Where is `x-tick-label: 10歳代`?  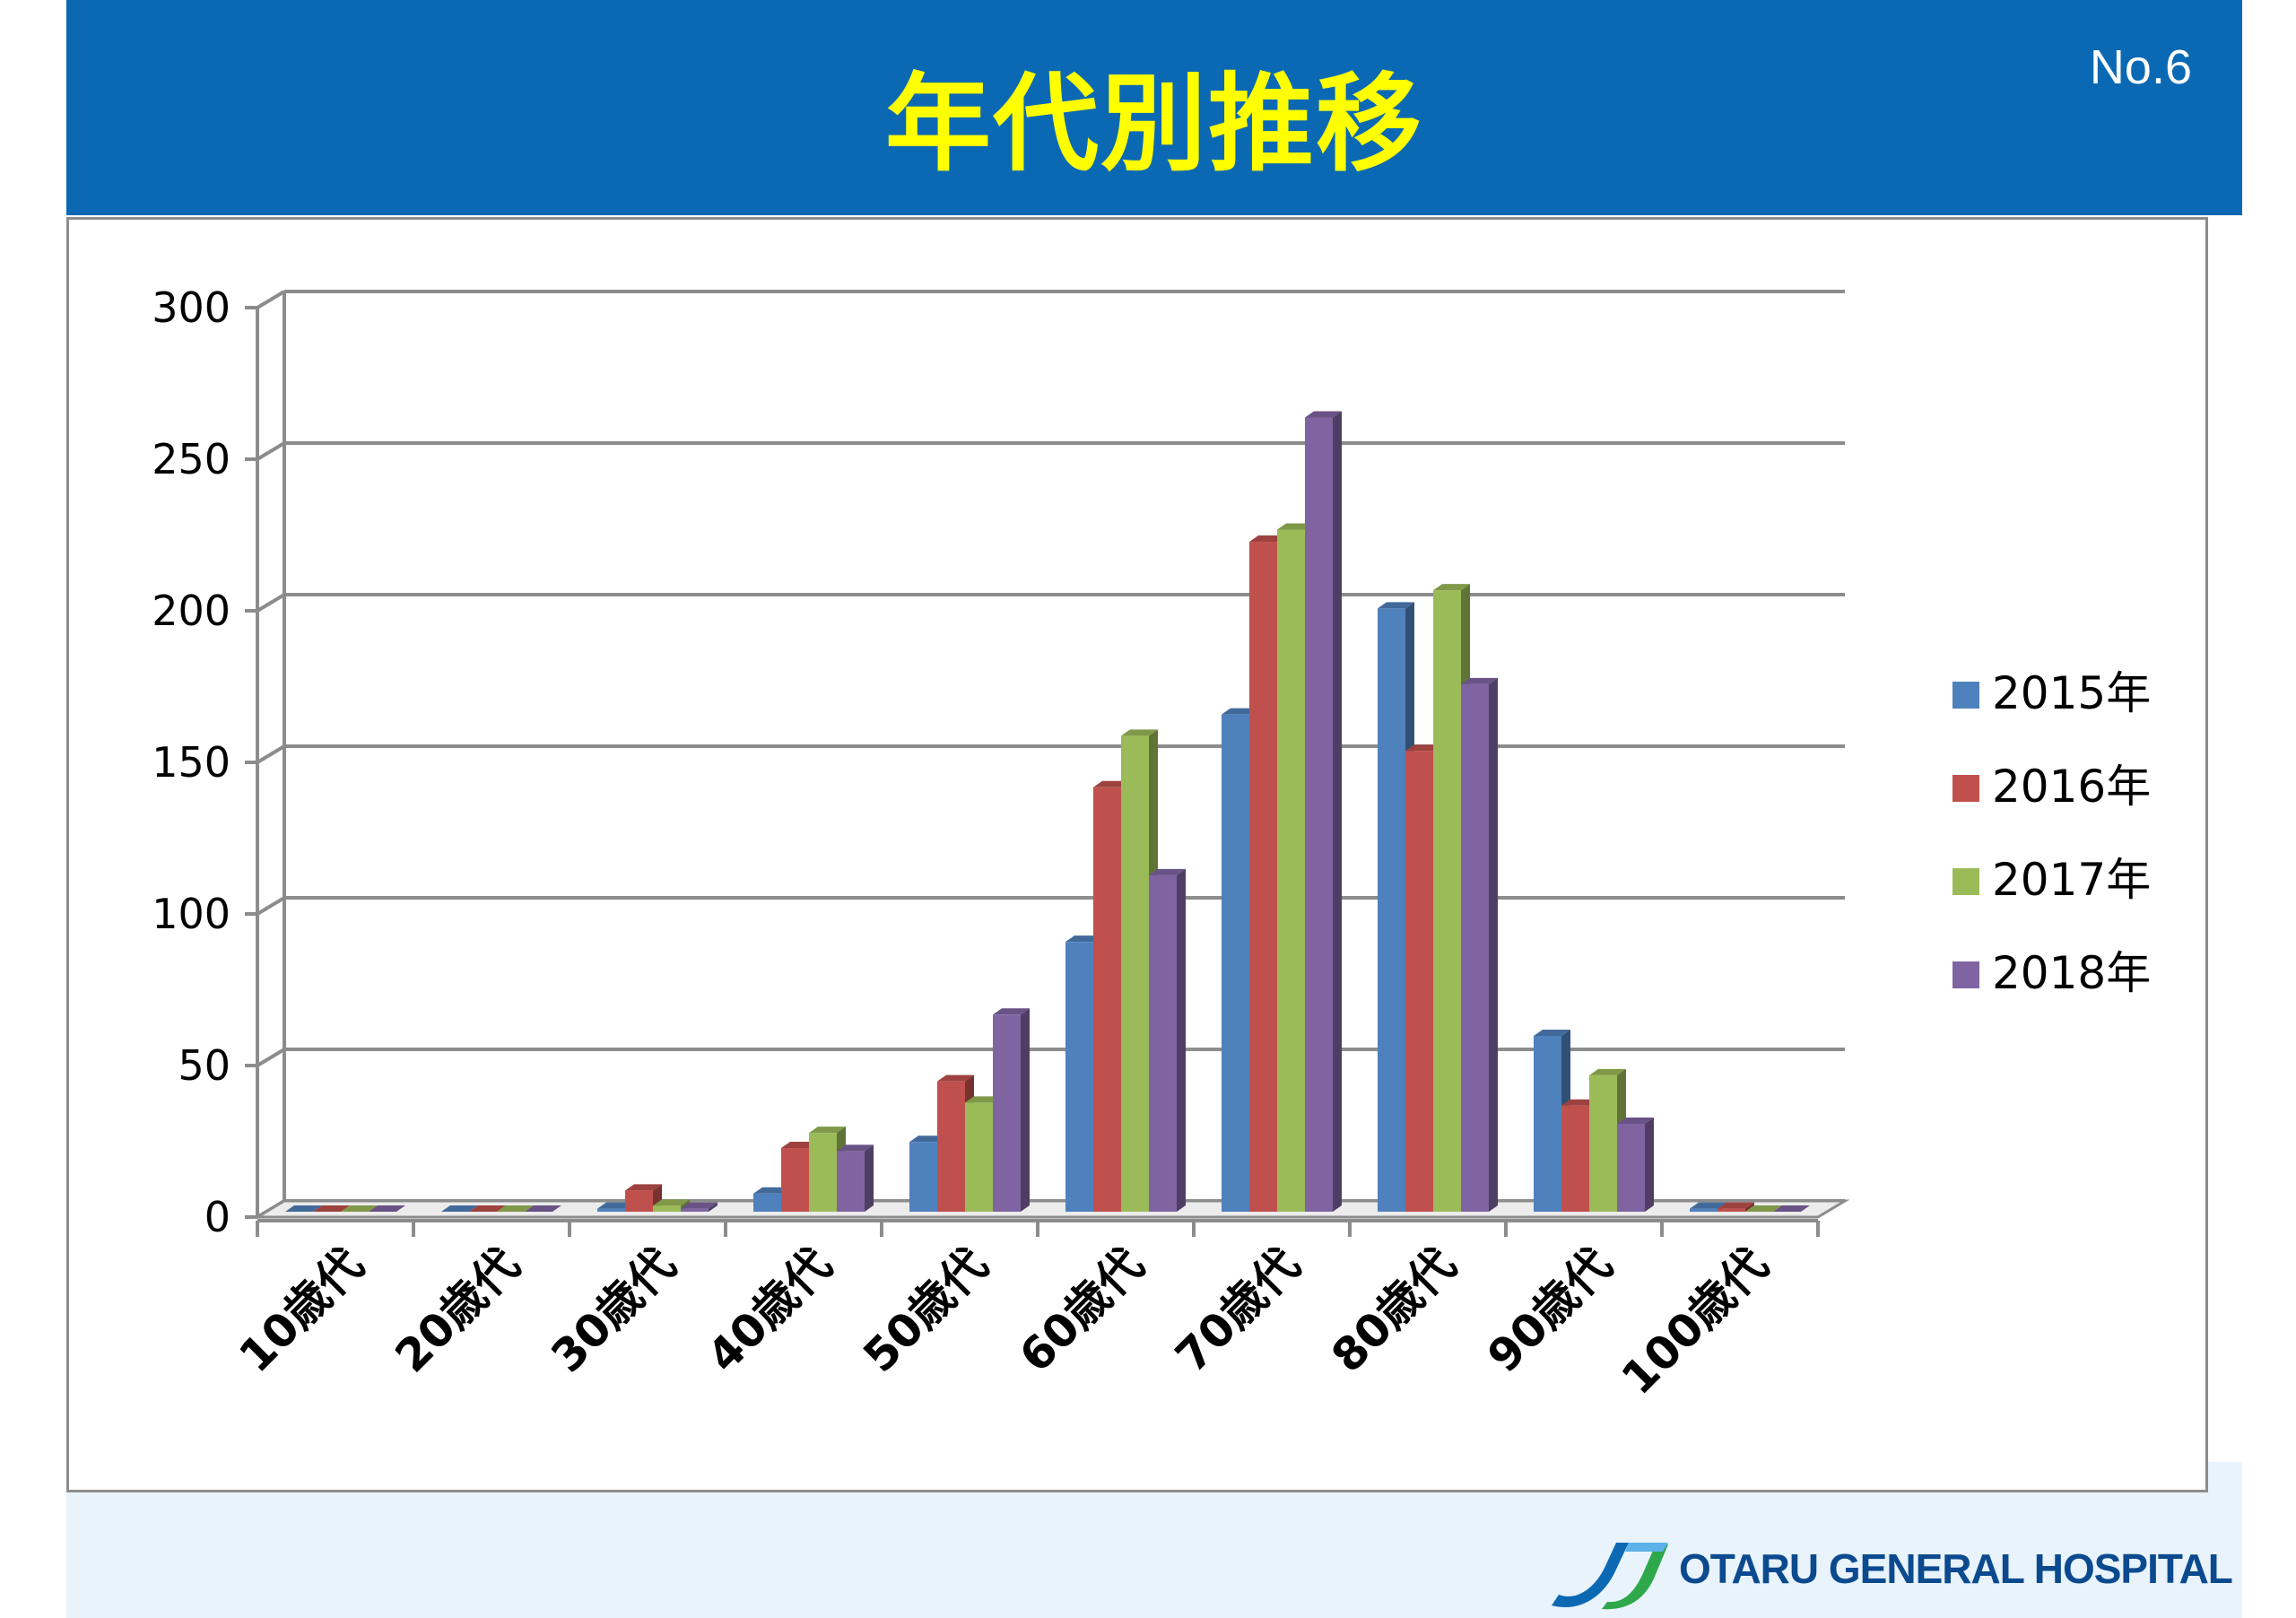
x-tick-label: 10歳代 is located at coordinates (302, 1310).